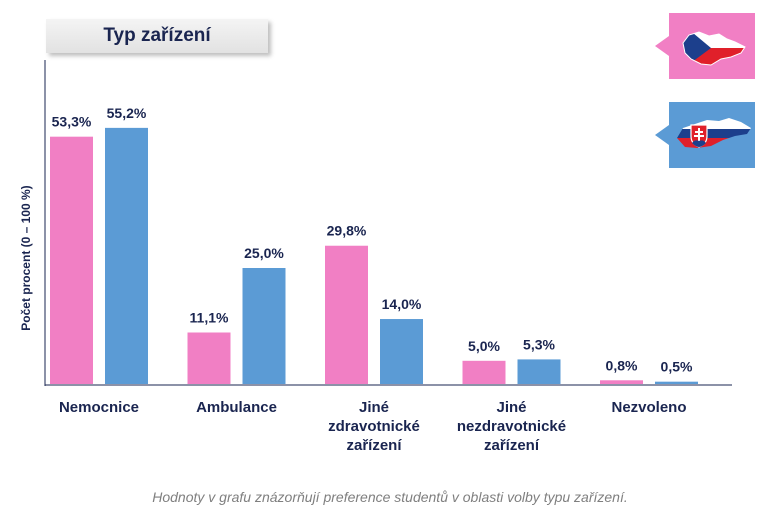  What do you see at coordinates (712, 46) in the screenshot?
I see `czech-map-flag-icon` at bounding box center [712, 46].